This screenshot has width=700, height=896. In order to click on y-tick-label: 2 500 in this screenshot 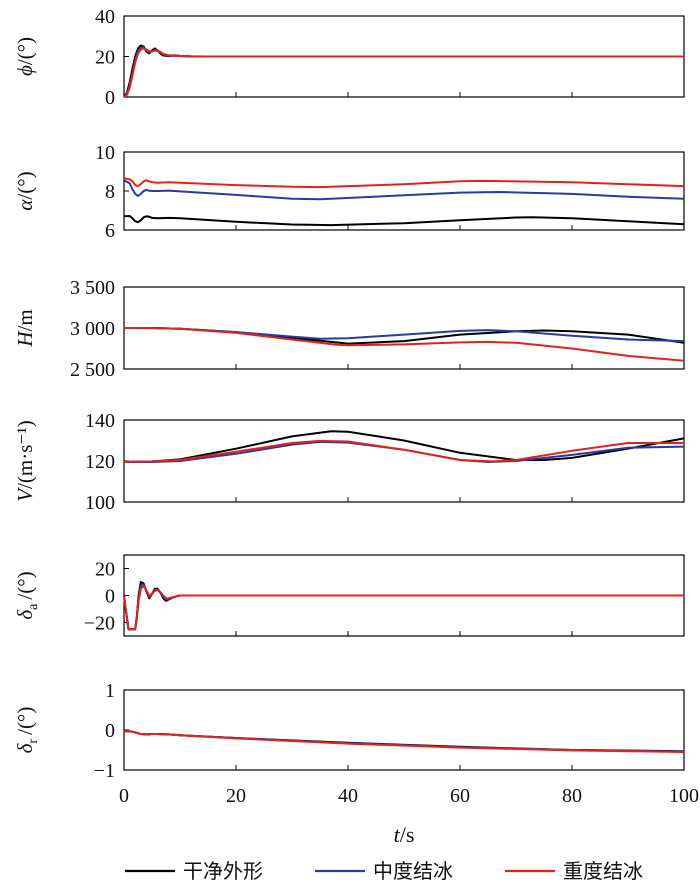, I will do `click(92, 370)`.